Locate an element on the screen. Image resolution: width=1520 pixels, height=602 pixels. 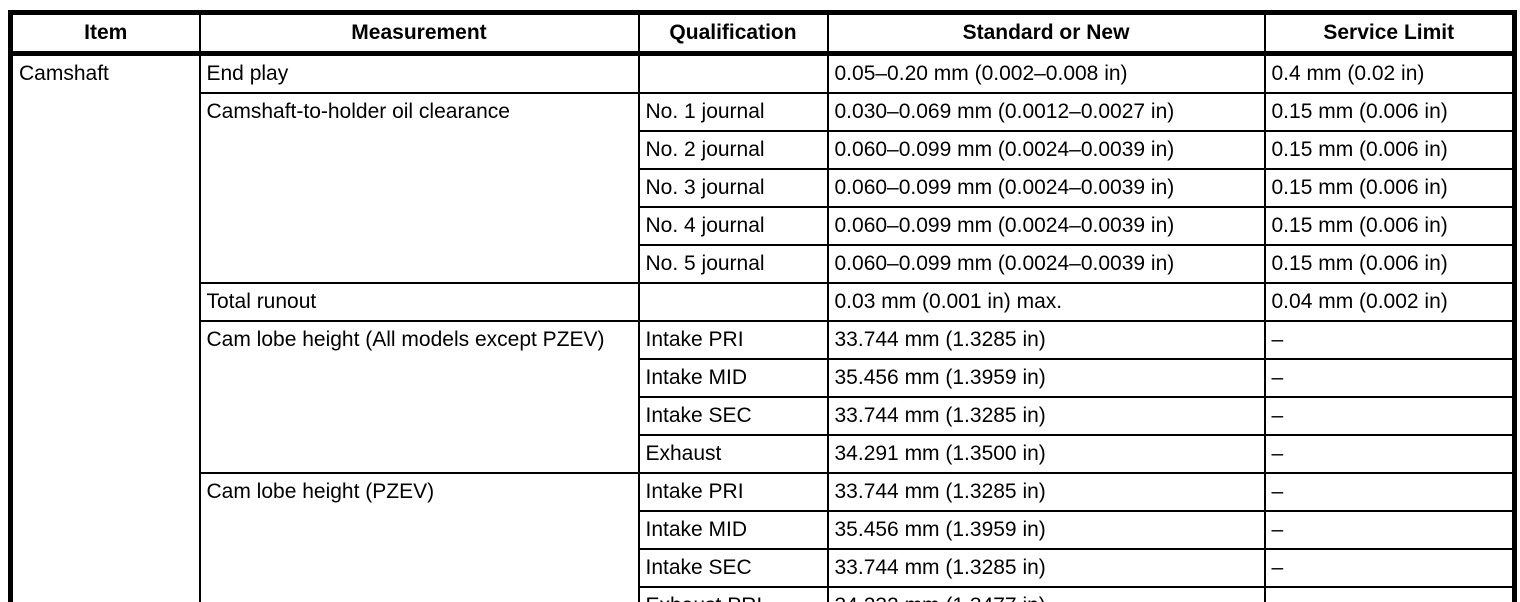
cell-measurement: Camshaft-to-holder oil clearance is located at coordinates (419, 188).